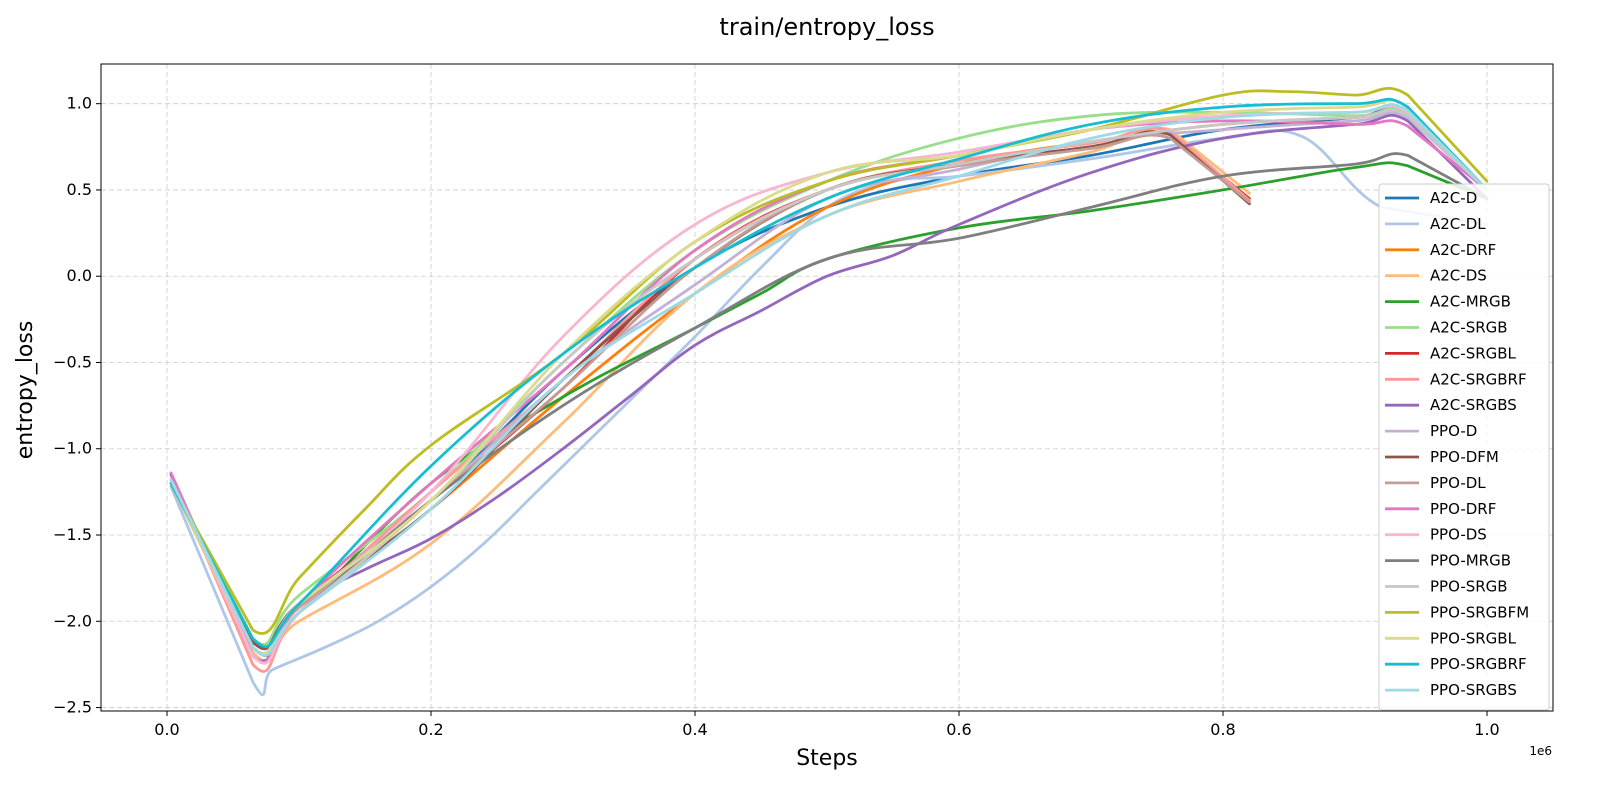 The height and width of the screenshot is (800, 1600). Describe the element at coordinates (1458, 224) in the screenshot. I see `legend-label-a2c-dl: A2C-DL` at that location.